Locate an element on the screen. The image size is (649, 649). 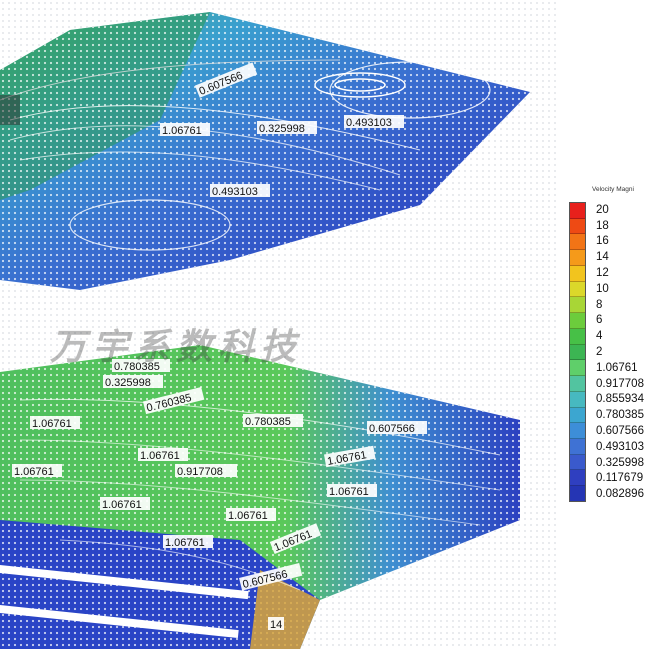
legend-tick-label: 16 is located at coordinates (602, 241).